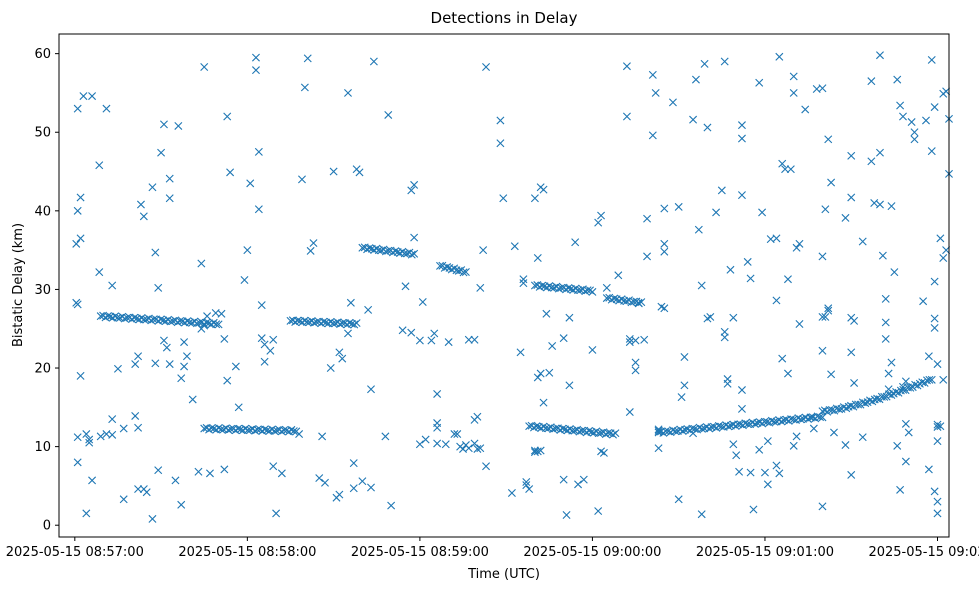  What do you see at coordinates (765, 552) in the screenshot?
I see `x-tick-label: 2025-05-15 09:01:00` at bounding box center [765, 552].